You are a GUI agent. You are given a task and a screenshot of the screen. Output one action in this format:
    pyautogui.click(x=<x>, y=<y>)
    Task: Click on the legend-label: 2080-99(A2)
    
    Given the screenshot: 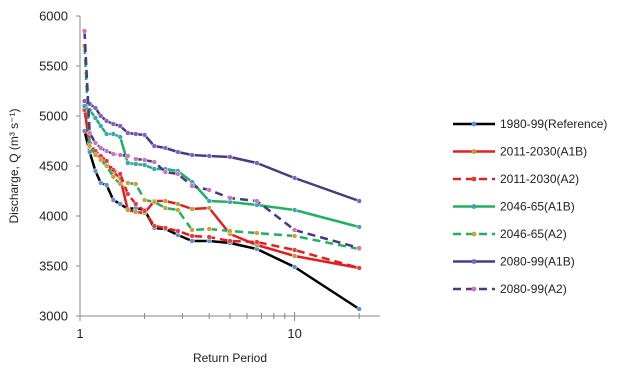 What is the action you would take?
    pyautogui.click(x=533, y=289)
    